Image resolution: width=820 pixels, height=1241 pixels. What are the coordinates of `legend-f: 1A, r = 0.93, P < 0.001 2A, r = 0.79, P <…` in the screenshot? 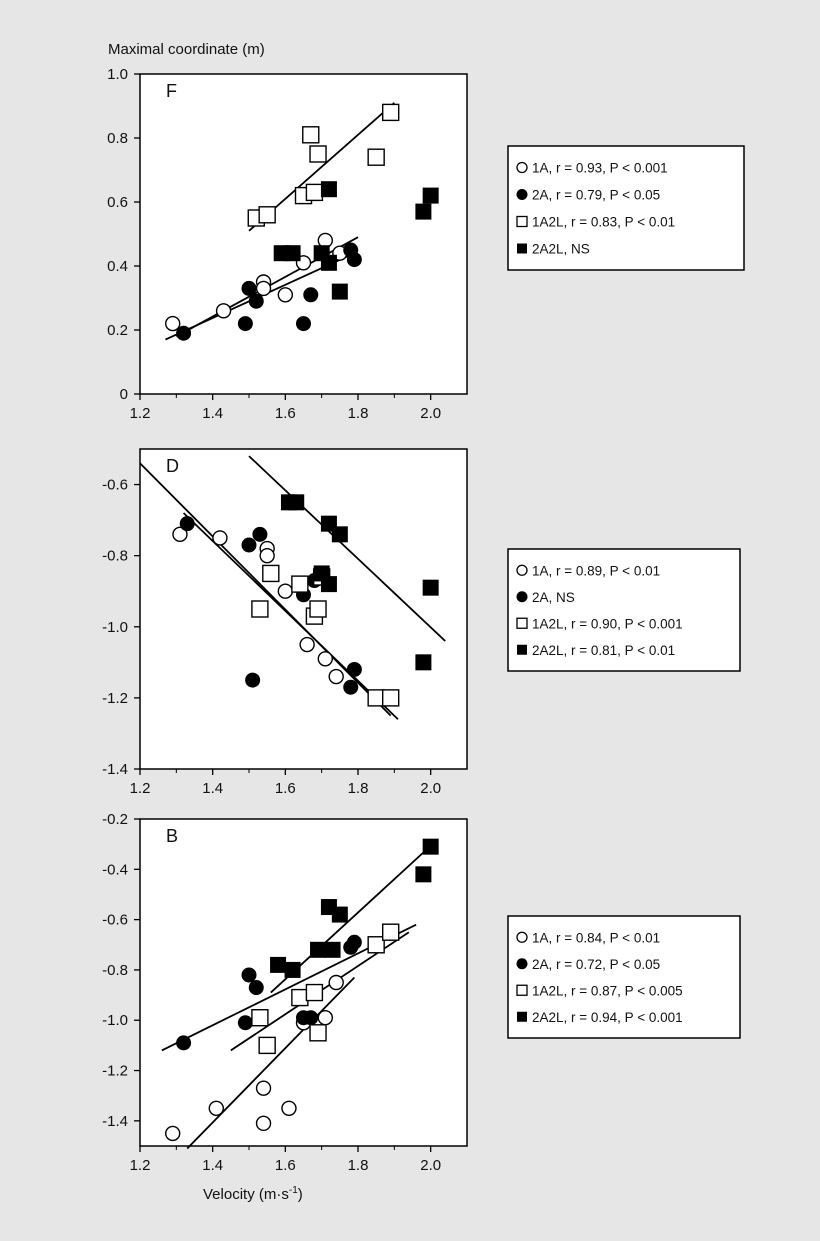 It's located at (626, 208).